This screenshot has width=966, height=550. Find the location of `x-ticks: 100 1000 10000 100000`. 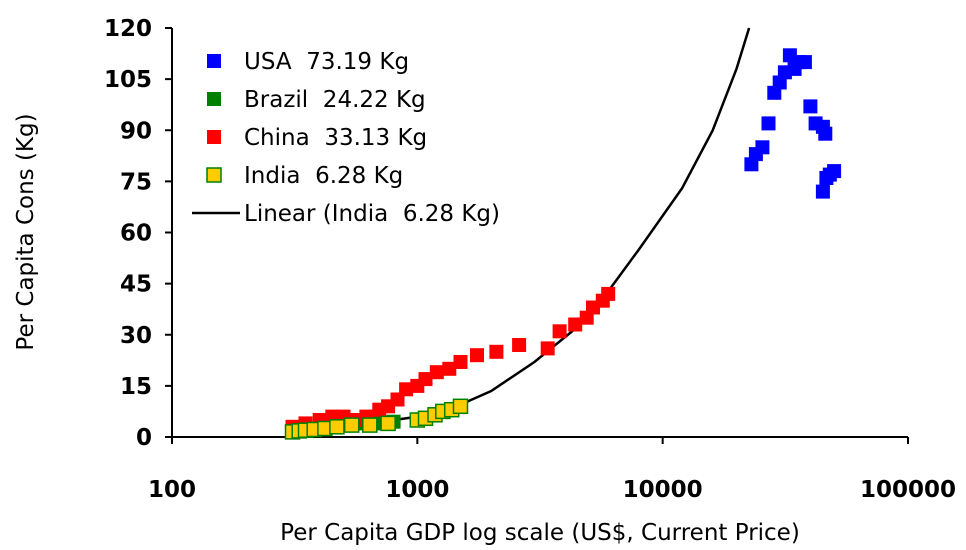

x-ticks: 100 1000 10000 100000 is located at coordinates (552, 470).